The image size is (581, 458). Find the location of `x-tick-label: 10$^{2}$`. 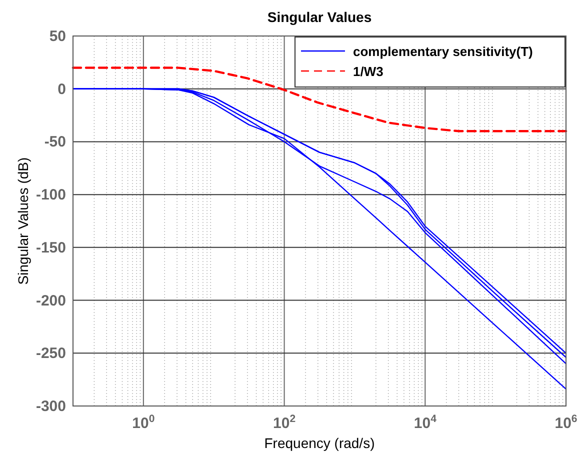

x-tick-label: 10$^{2}$ is located at coordinates (284, 422).